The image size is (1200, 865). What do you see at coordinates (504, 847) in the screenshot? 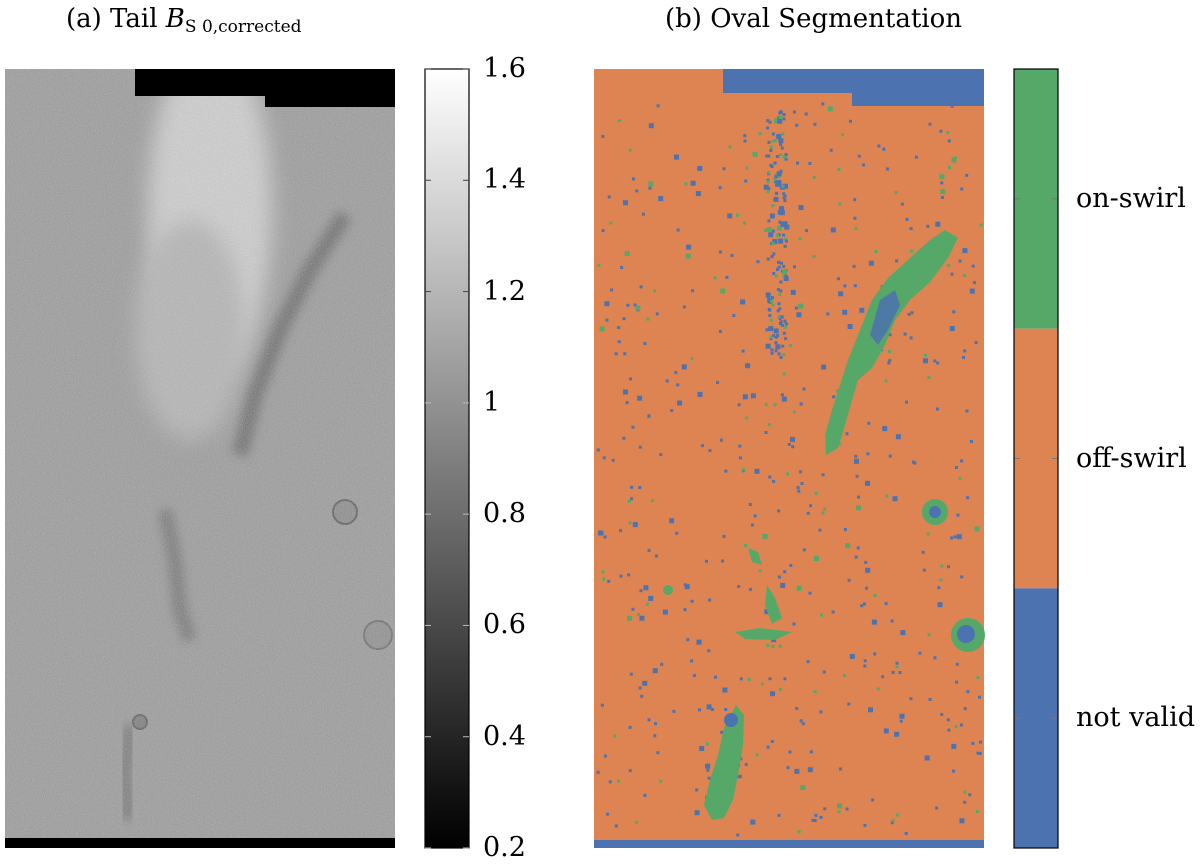
I see `colorbar-tick-label: 0.2` at bounding box center [504, 847].